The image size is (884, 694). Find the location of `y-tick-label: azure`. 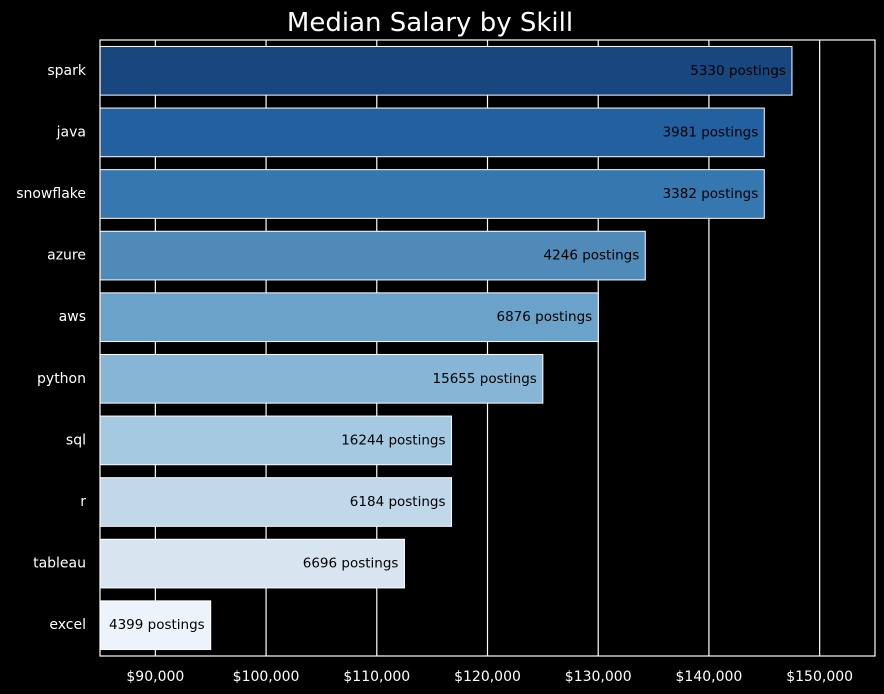

y-tick-label: azure is located at coordinates (66, 256).